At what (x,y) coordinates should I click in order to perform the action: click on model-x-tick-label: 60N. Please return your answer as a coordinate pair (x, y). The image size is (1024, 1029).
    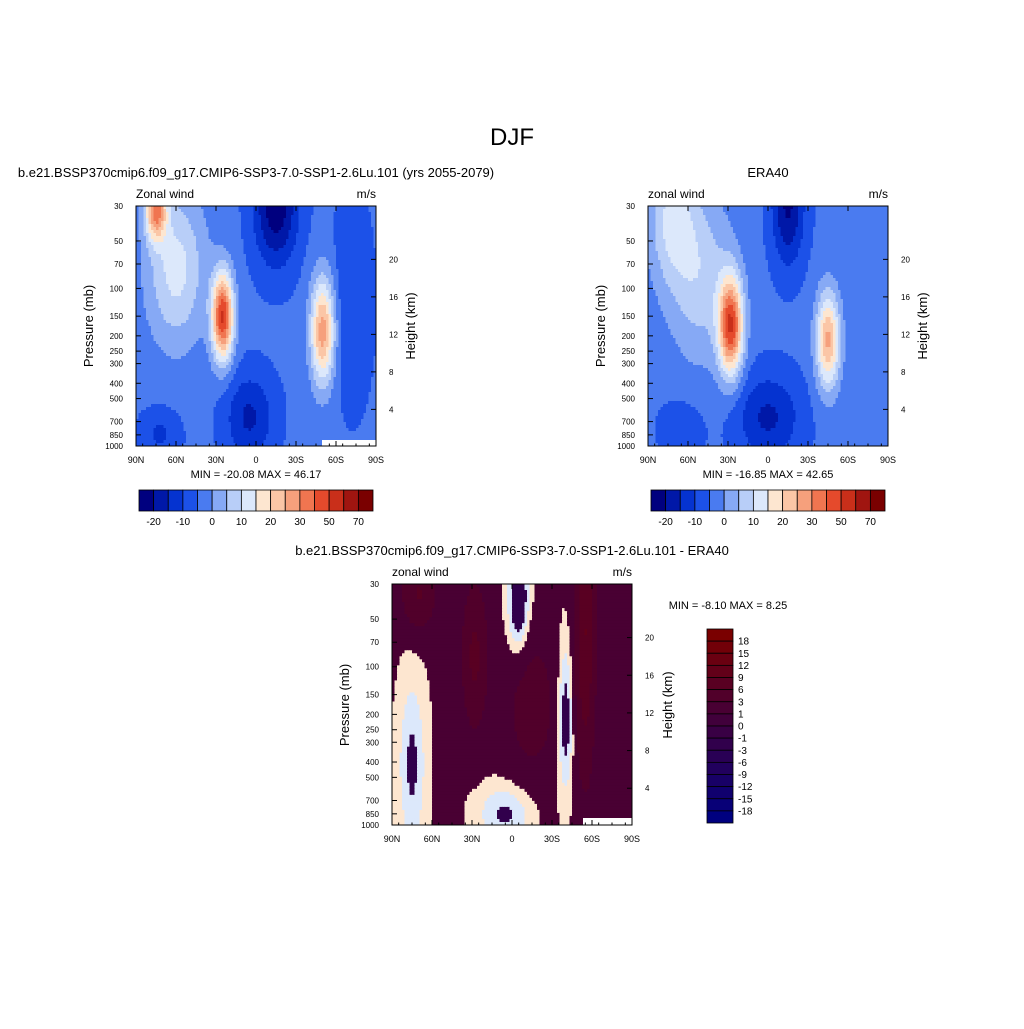
    Looking at the image, I should click on (176, 460).